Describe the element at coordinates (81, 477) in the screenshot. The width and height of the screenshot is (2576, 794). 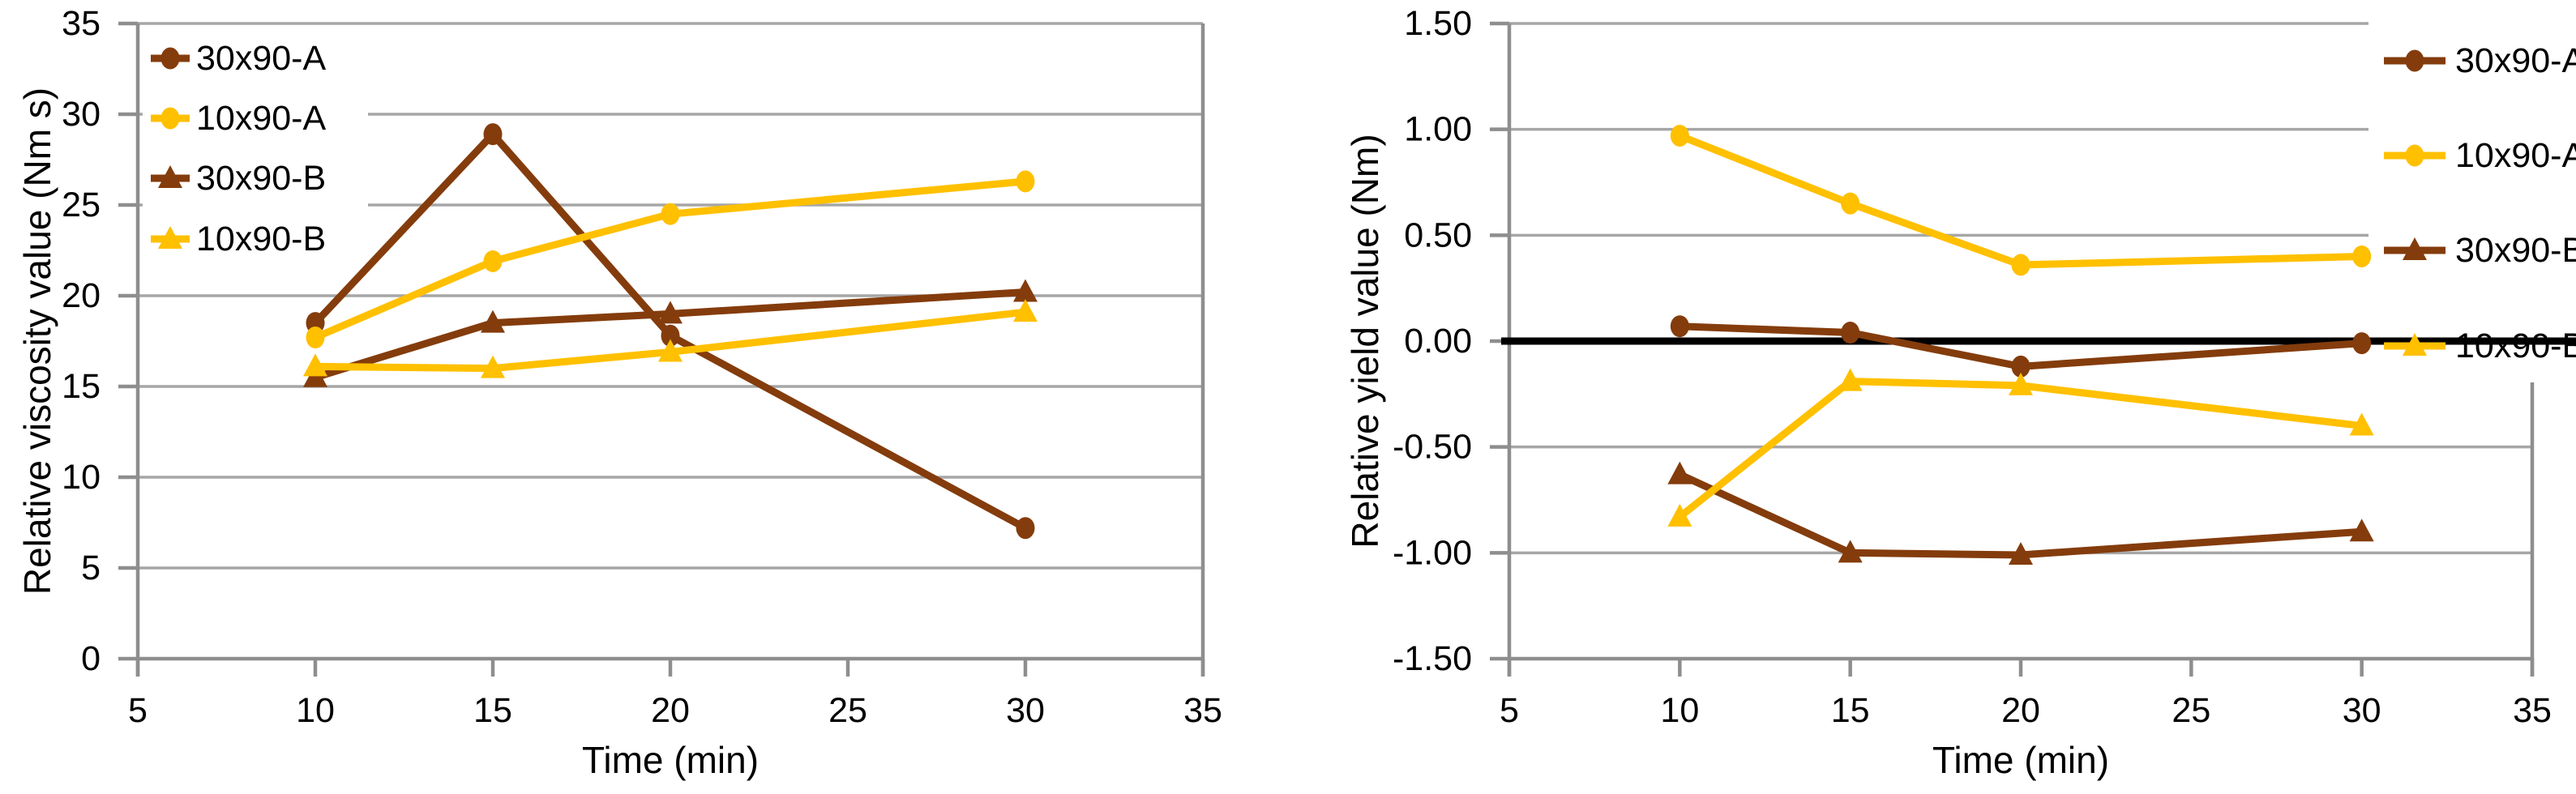
I see `y-tick-label: 10` at that location.